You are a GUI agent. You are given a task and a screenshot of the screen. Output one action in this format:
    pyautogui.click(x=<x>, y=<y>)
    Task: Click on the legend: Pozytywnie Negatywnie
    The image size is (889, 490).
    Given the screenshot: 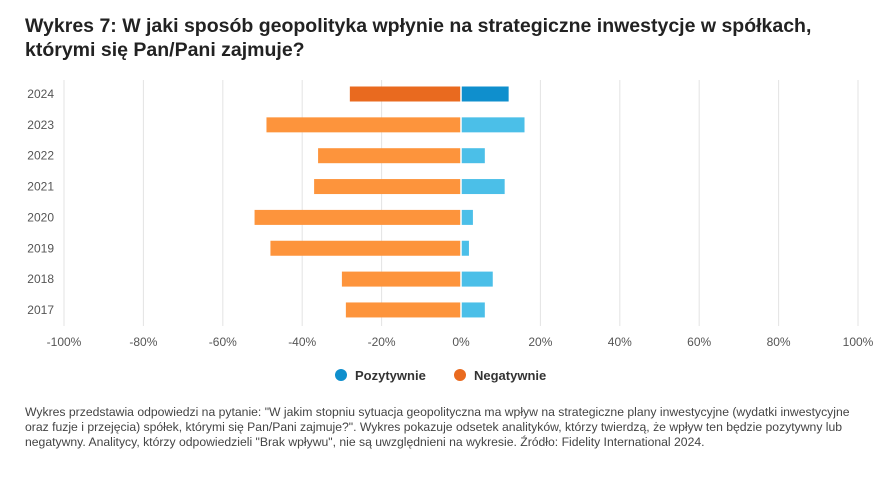 What is the action you would take?
    pyautogui.click(x=440, y=375)
    